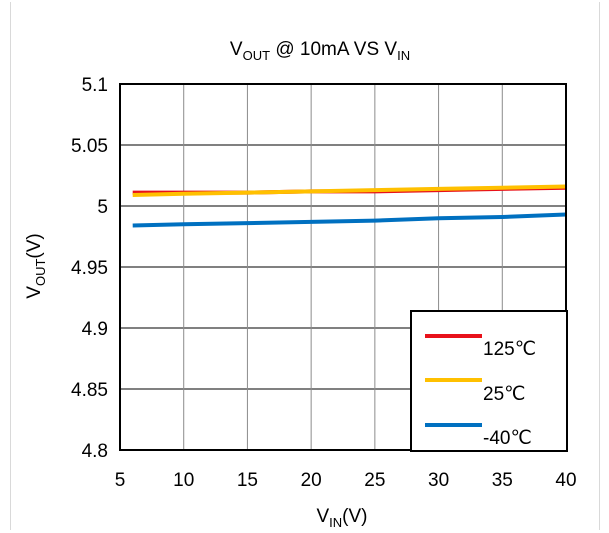 The image size is (609, 533). Describe the element at coordinates (183, 480) in the screenshot. I see `x-tick-label: 10` at that location.